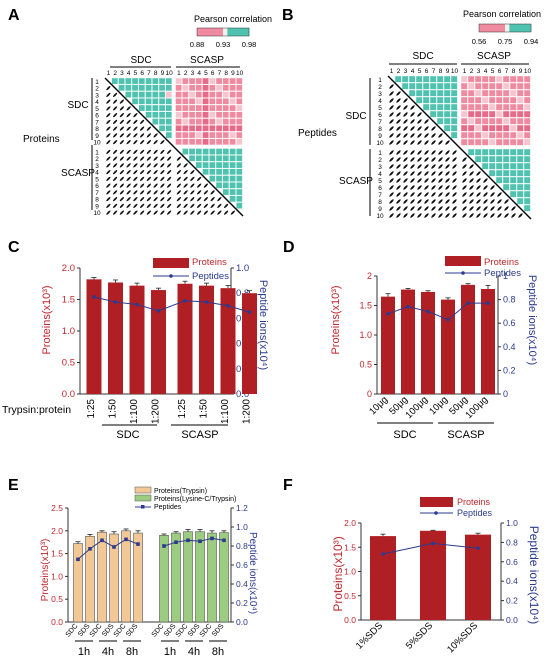 This screenshot has height=658, width=553. I want to click on col-number: 4, so click(129, 73).